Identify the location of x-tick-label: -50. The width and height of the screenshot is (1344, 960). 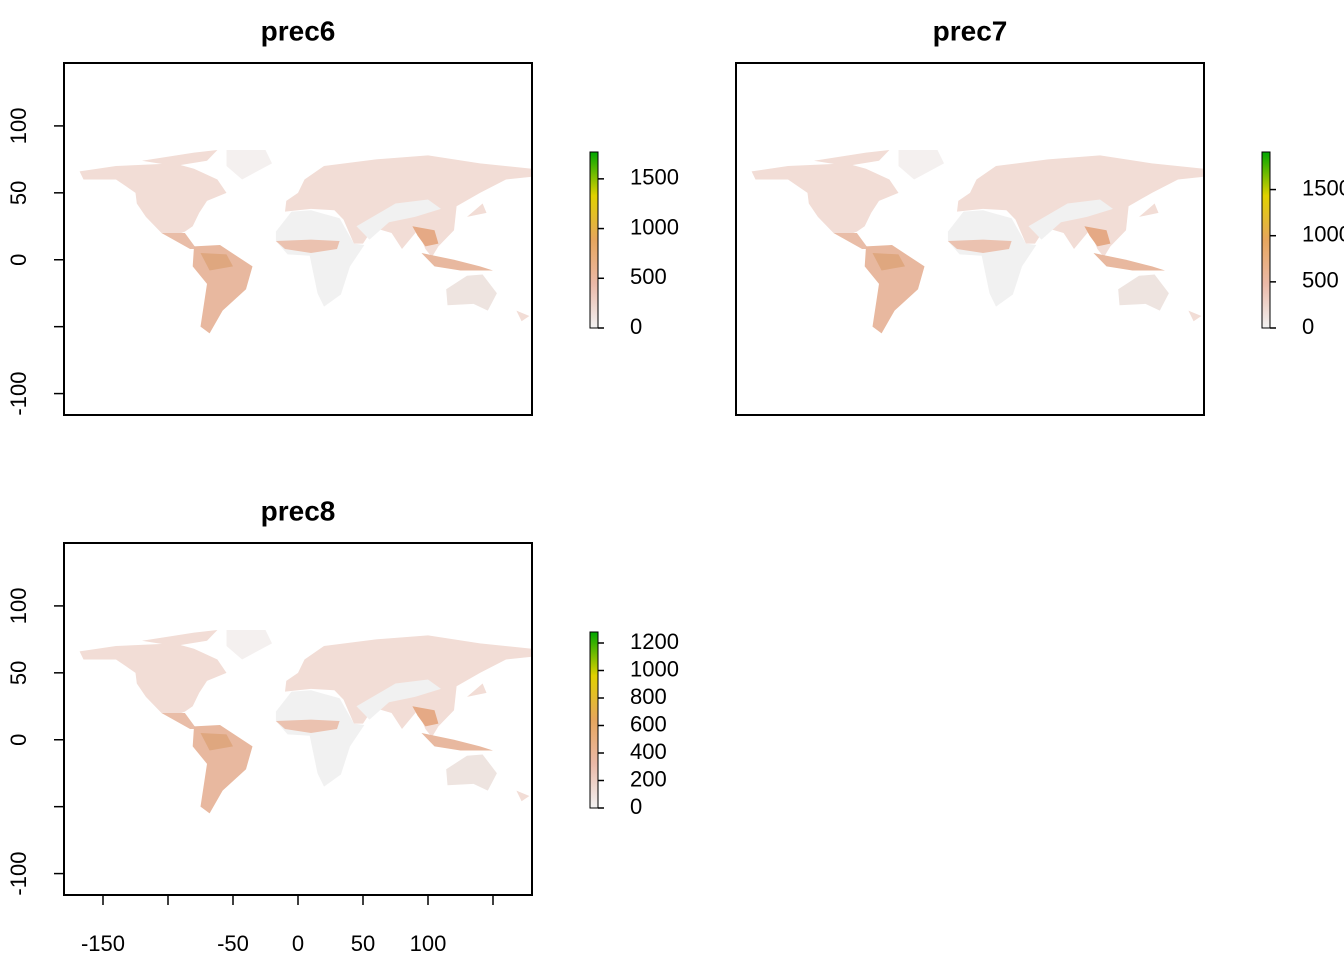
(233, 943).